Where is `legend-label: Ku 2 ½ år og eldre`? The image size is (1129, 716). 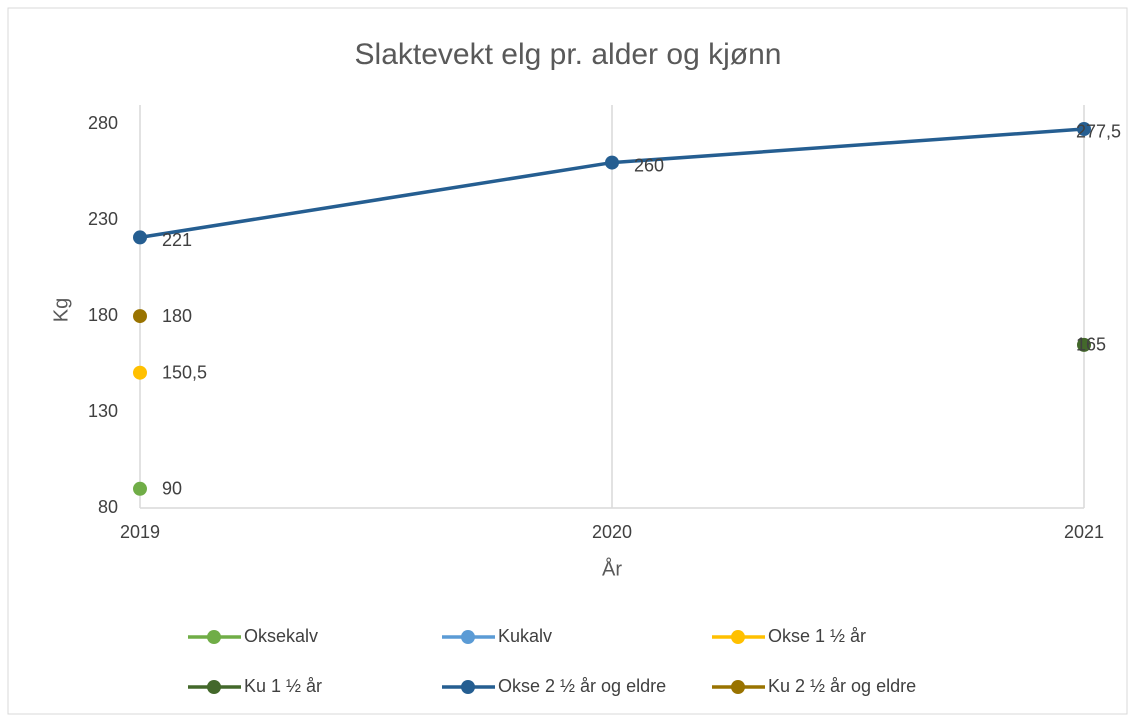 legend-label: Ku 2 ½ år og eldre is located at coordinates (842, 686).